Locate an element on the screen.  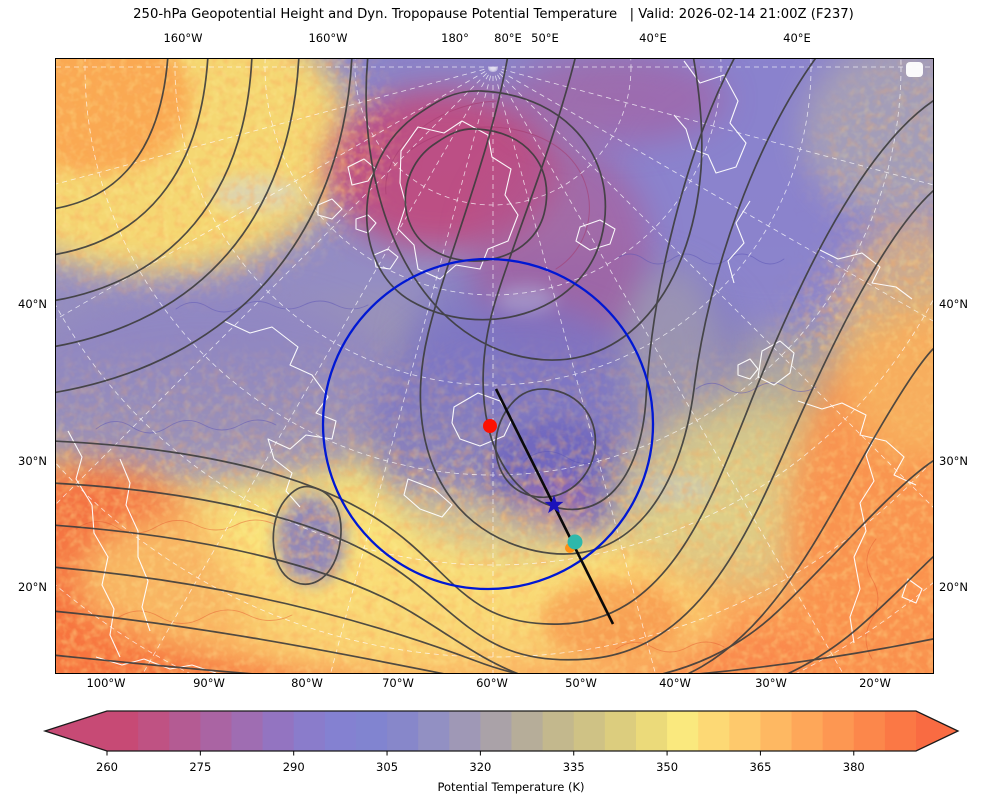
top-tick-label: 50°E is located at coordinates (545, 38).